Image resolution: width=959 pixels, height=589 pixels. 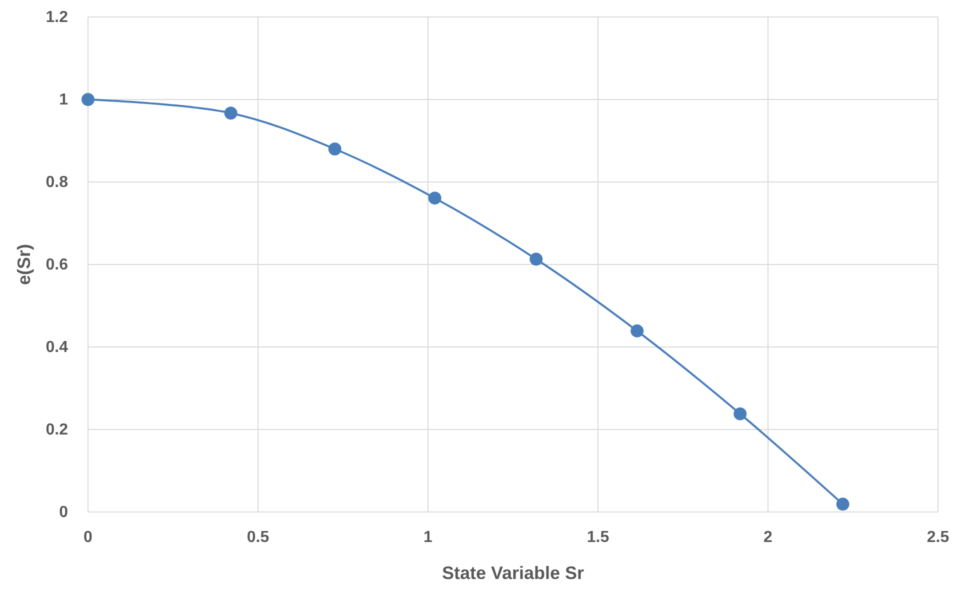 What do you see at coordinates (938, 537) in the screenshot?
I see `x-tick-label: 2.5` at bounding box center [938, 537].